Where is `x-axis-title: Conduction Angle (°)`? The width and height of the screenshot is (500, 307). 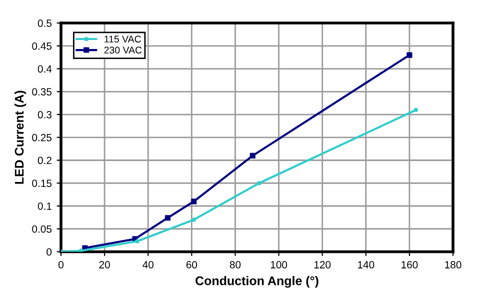 x-axis-title: Conduction Angle (°) is located at coordinates (257, 282).